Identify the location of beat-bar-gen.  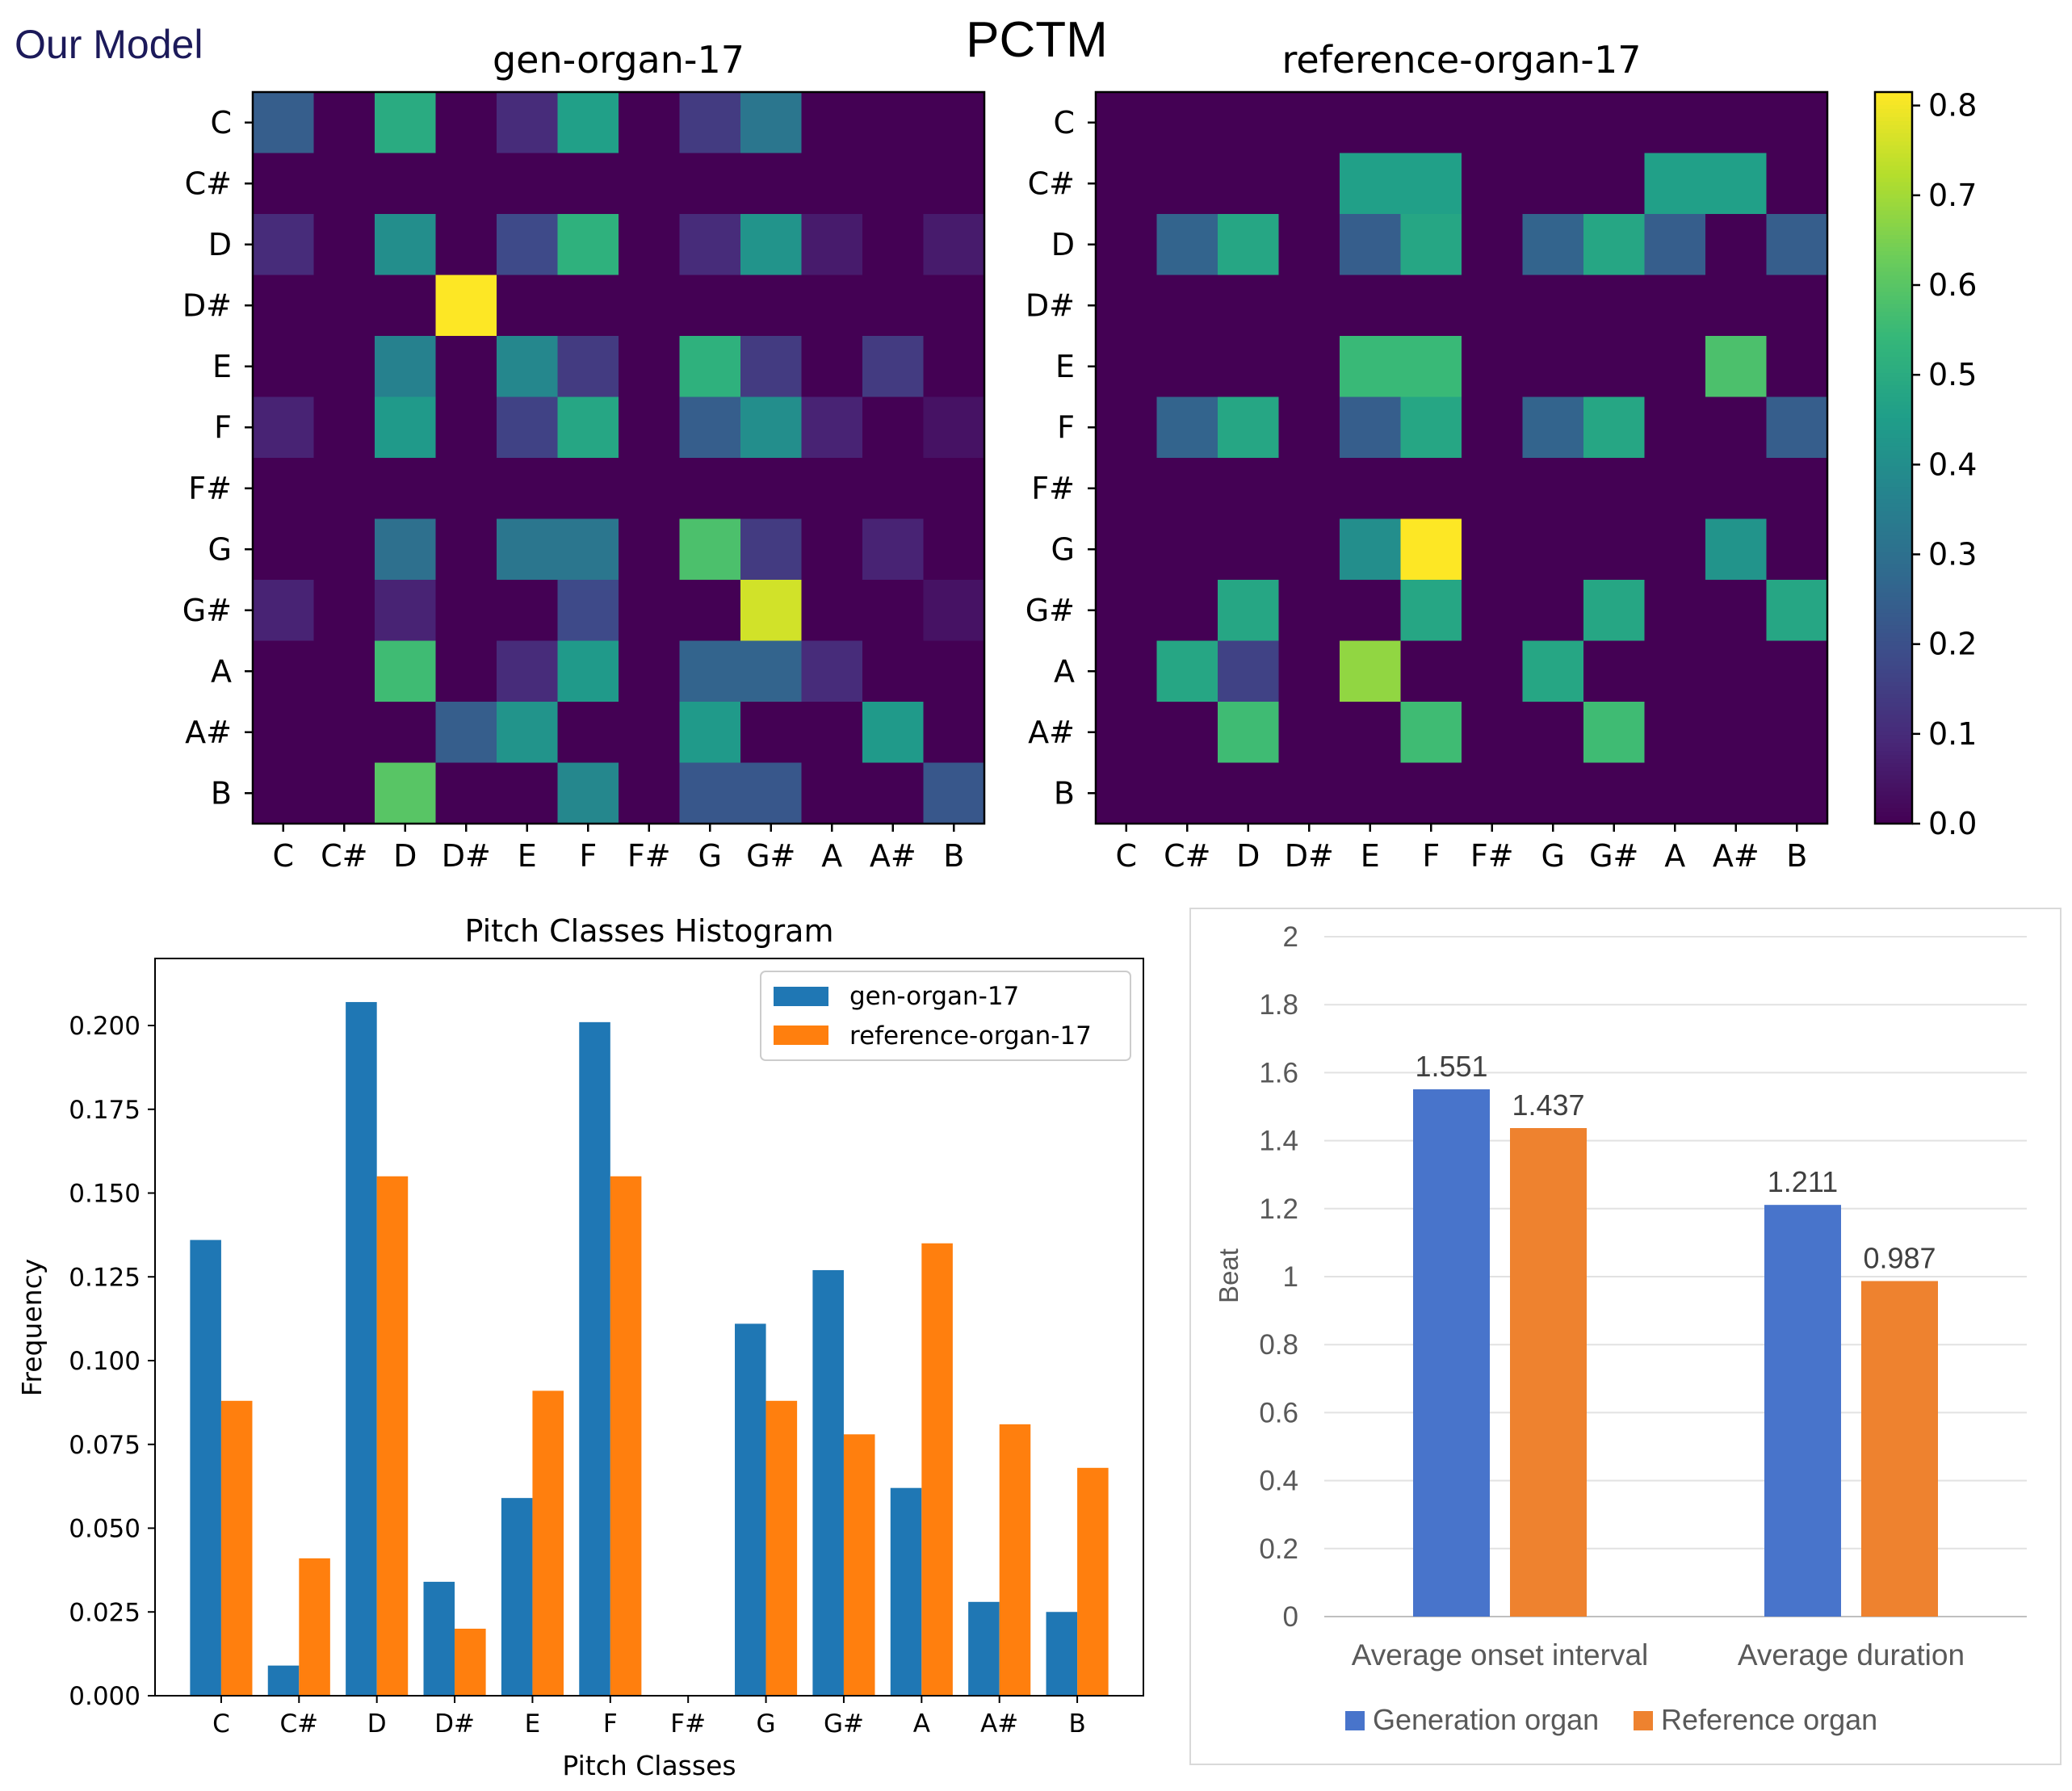
(1451, 1353).